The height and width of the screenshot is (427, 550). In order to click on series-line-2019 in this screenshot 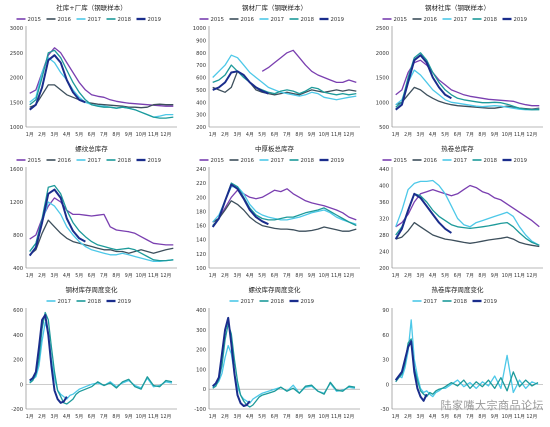, I will do `click(424, 216)`.